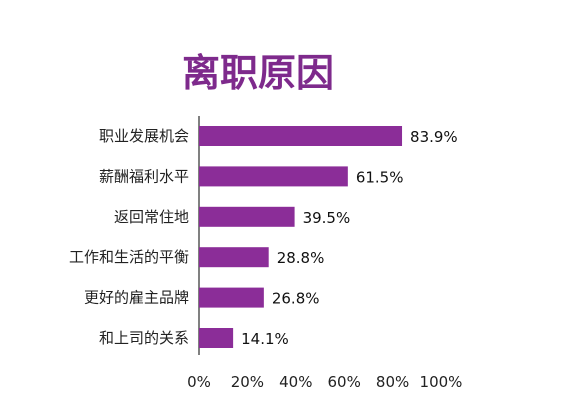 This screenshot has height=416, width=580. Describe the element at coordinates (327, 218) in the screenshot. I see `value-label: 39.5%` at that location.